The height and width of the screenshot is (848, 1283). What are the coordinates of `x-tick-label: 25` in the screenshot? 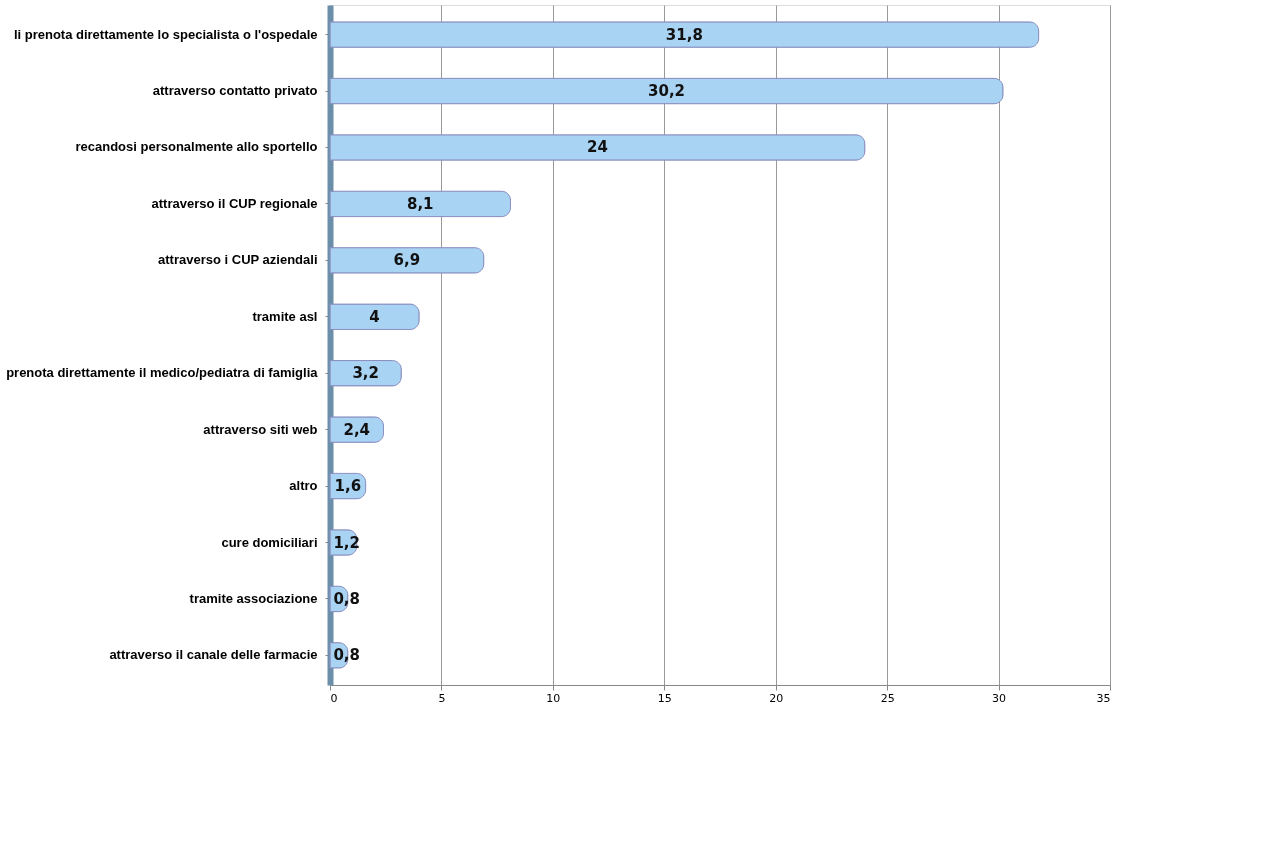 It's located at (887, 698).